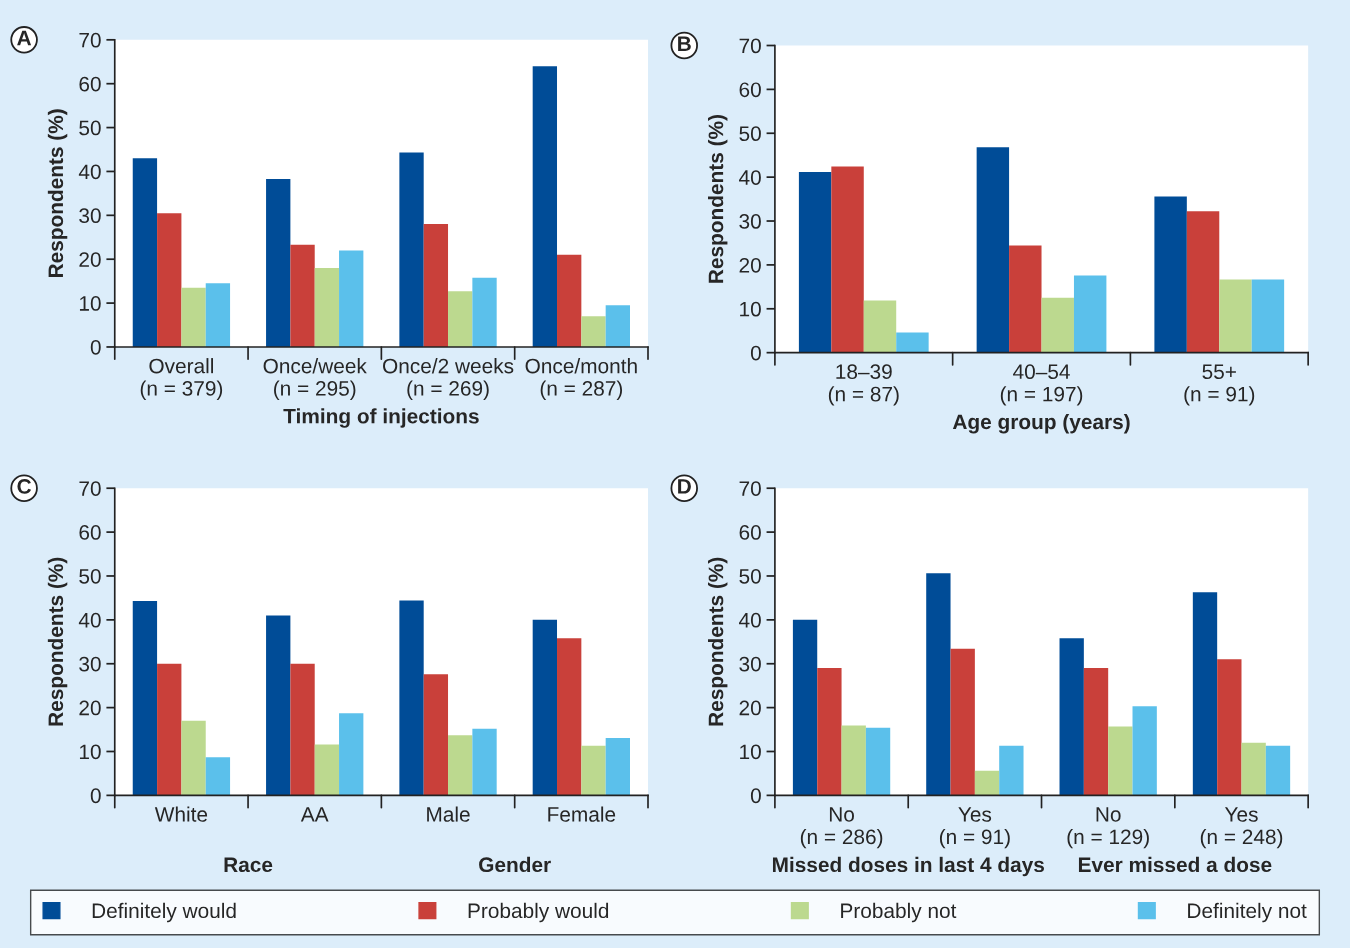  I want to click on text: Gender, so click(515, 864).